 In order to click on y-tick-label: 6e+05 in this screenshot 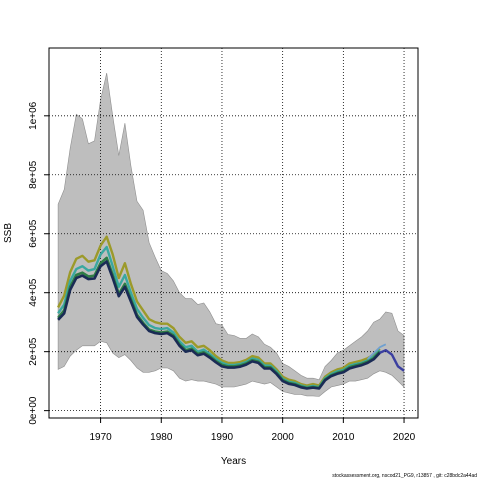, I will do `click(33, 233)`.